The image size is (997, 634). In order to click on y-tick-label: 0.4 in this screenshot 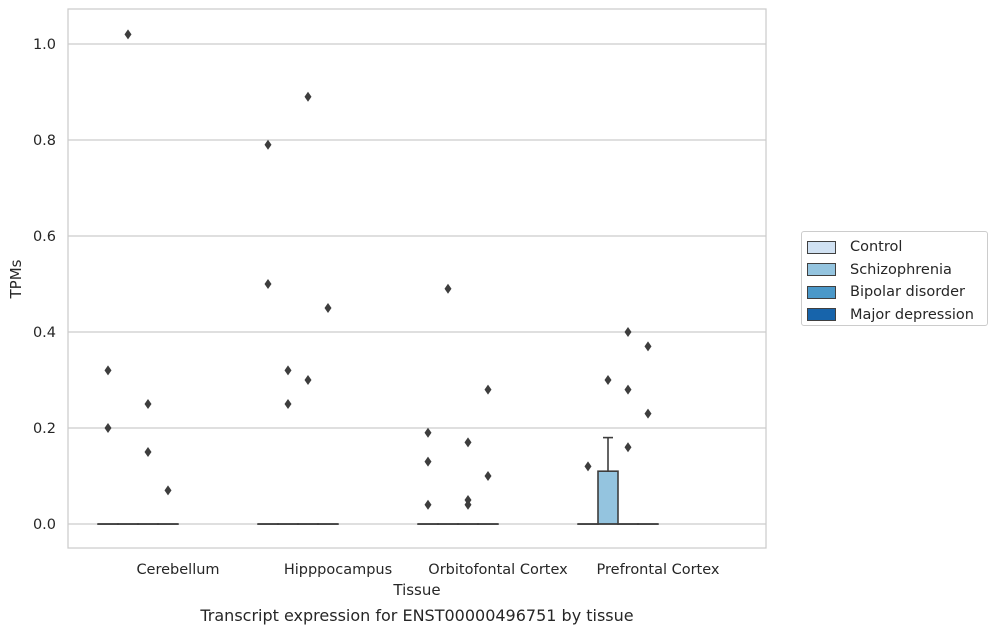, I will do `click(44, 333)`.